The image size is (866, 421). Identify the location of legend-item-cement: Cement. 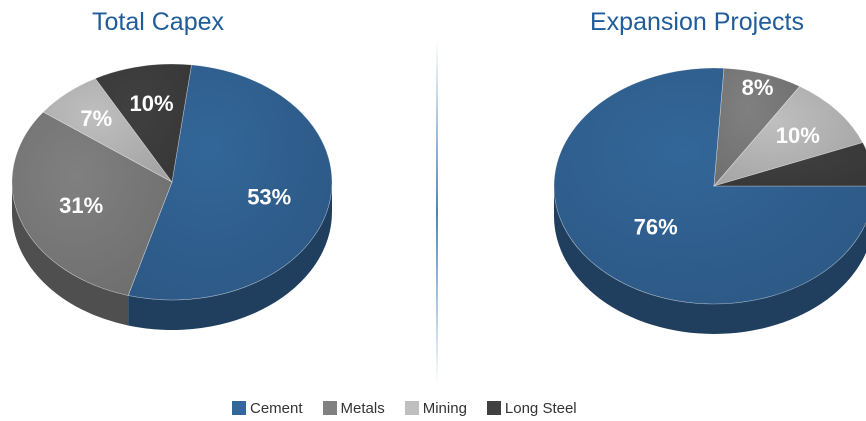
(267, 408).